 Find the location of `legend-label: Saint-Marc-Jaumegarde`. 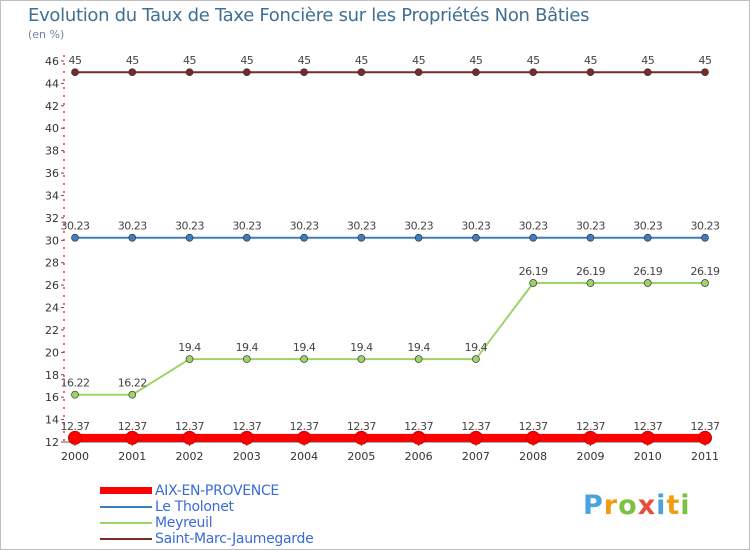

legend-label: Saint-Marc-Jaumegarde is located at coordinates (234, 539).